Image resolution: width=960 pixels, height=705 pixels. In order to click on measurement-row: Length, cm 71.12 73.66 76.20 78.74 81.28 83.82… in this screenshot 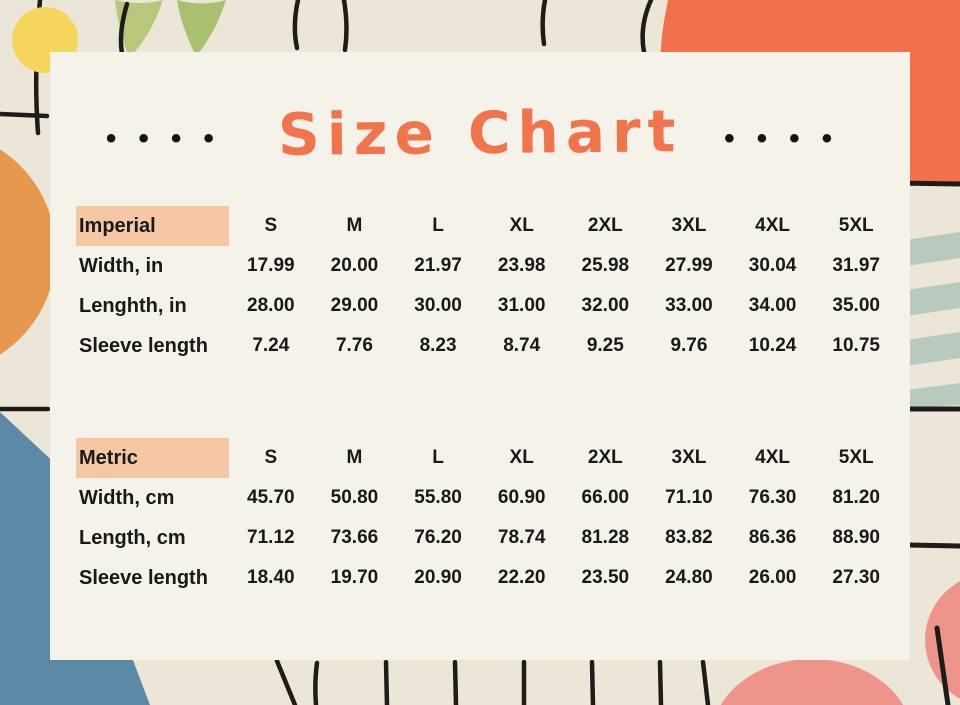, I will do `click(487, 538)`.